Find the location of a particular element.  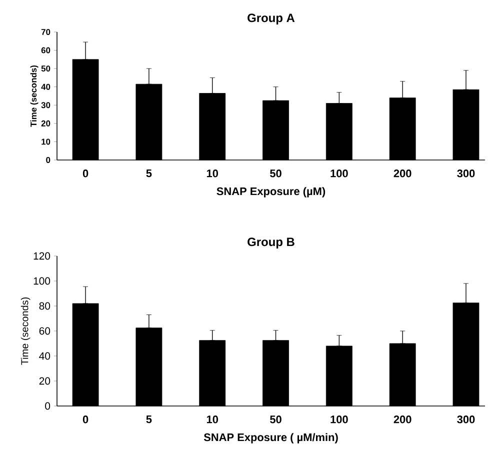

y-tick-label: 100 is located at coordinates (42, 281).